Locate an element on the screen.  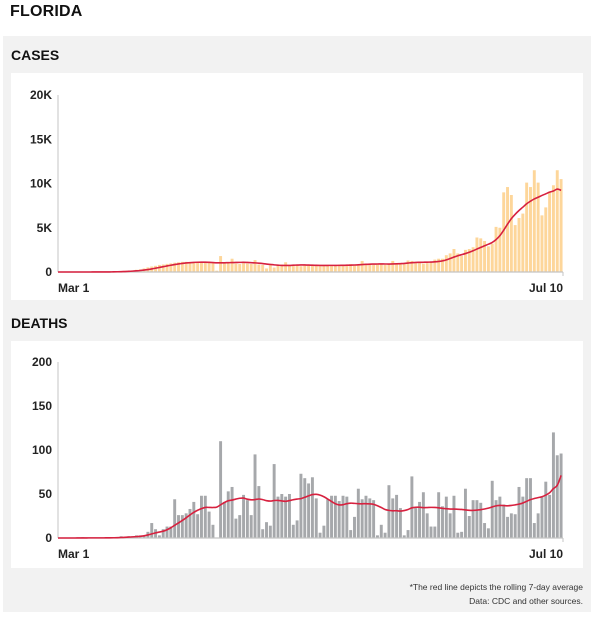
cases-section-label: CASES is located at coordinates (35, 55).